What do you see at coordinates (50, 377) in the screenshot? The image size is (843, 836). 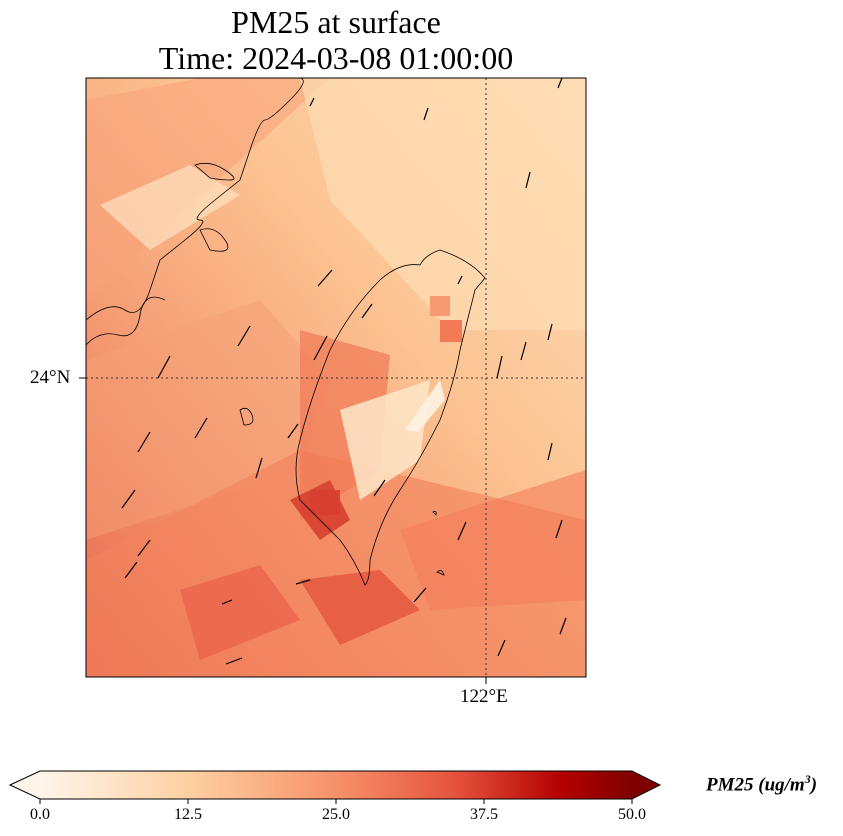 I see `lat-tick-label: 24°N` at bounding box center [50, 377].